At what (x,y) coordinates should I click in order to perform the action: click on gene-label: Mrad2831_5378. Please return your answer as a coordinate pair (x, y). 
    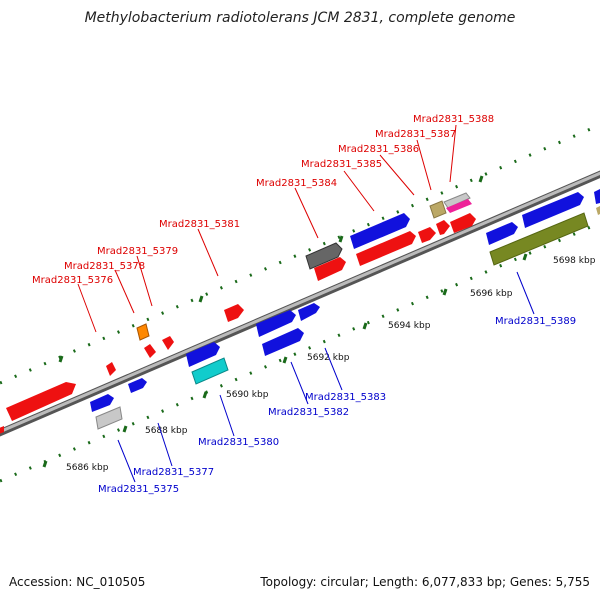
    Looking at the image, I should click on (104, 266).